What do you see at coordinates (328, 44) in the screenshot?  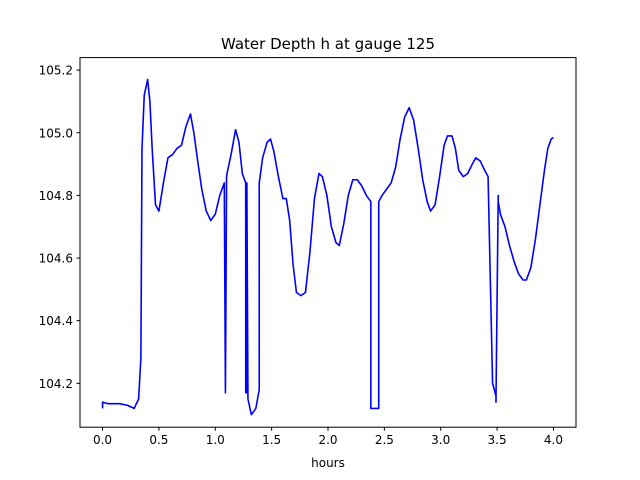 I see `chart-title: Water Depth h at gauge 125` at bounding box center [328, 44].